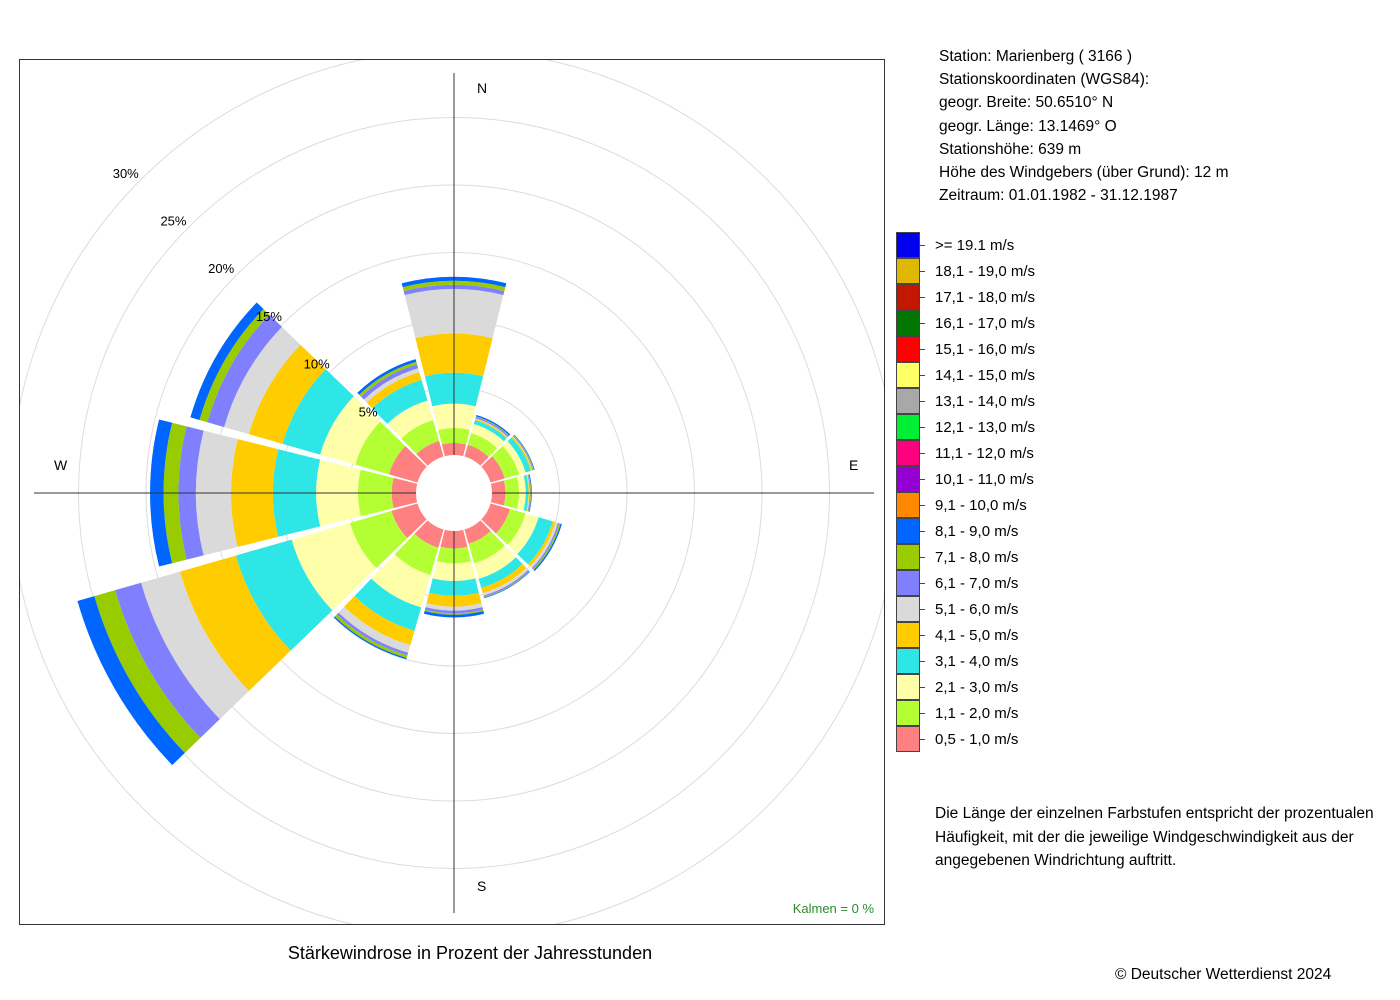 This screenshot has height=1000, width=1400. Describe the element at coordinates (126, 173) in the screenshot. I see `ring-label-30: 30%` at that location.